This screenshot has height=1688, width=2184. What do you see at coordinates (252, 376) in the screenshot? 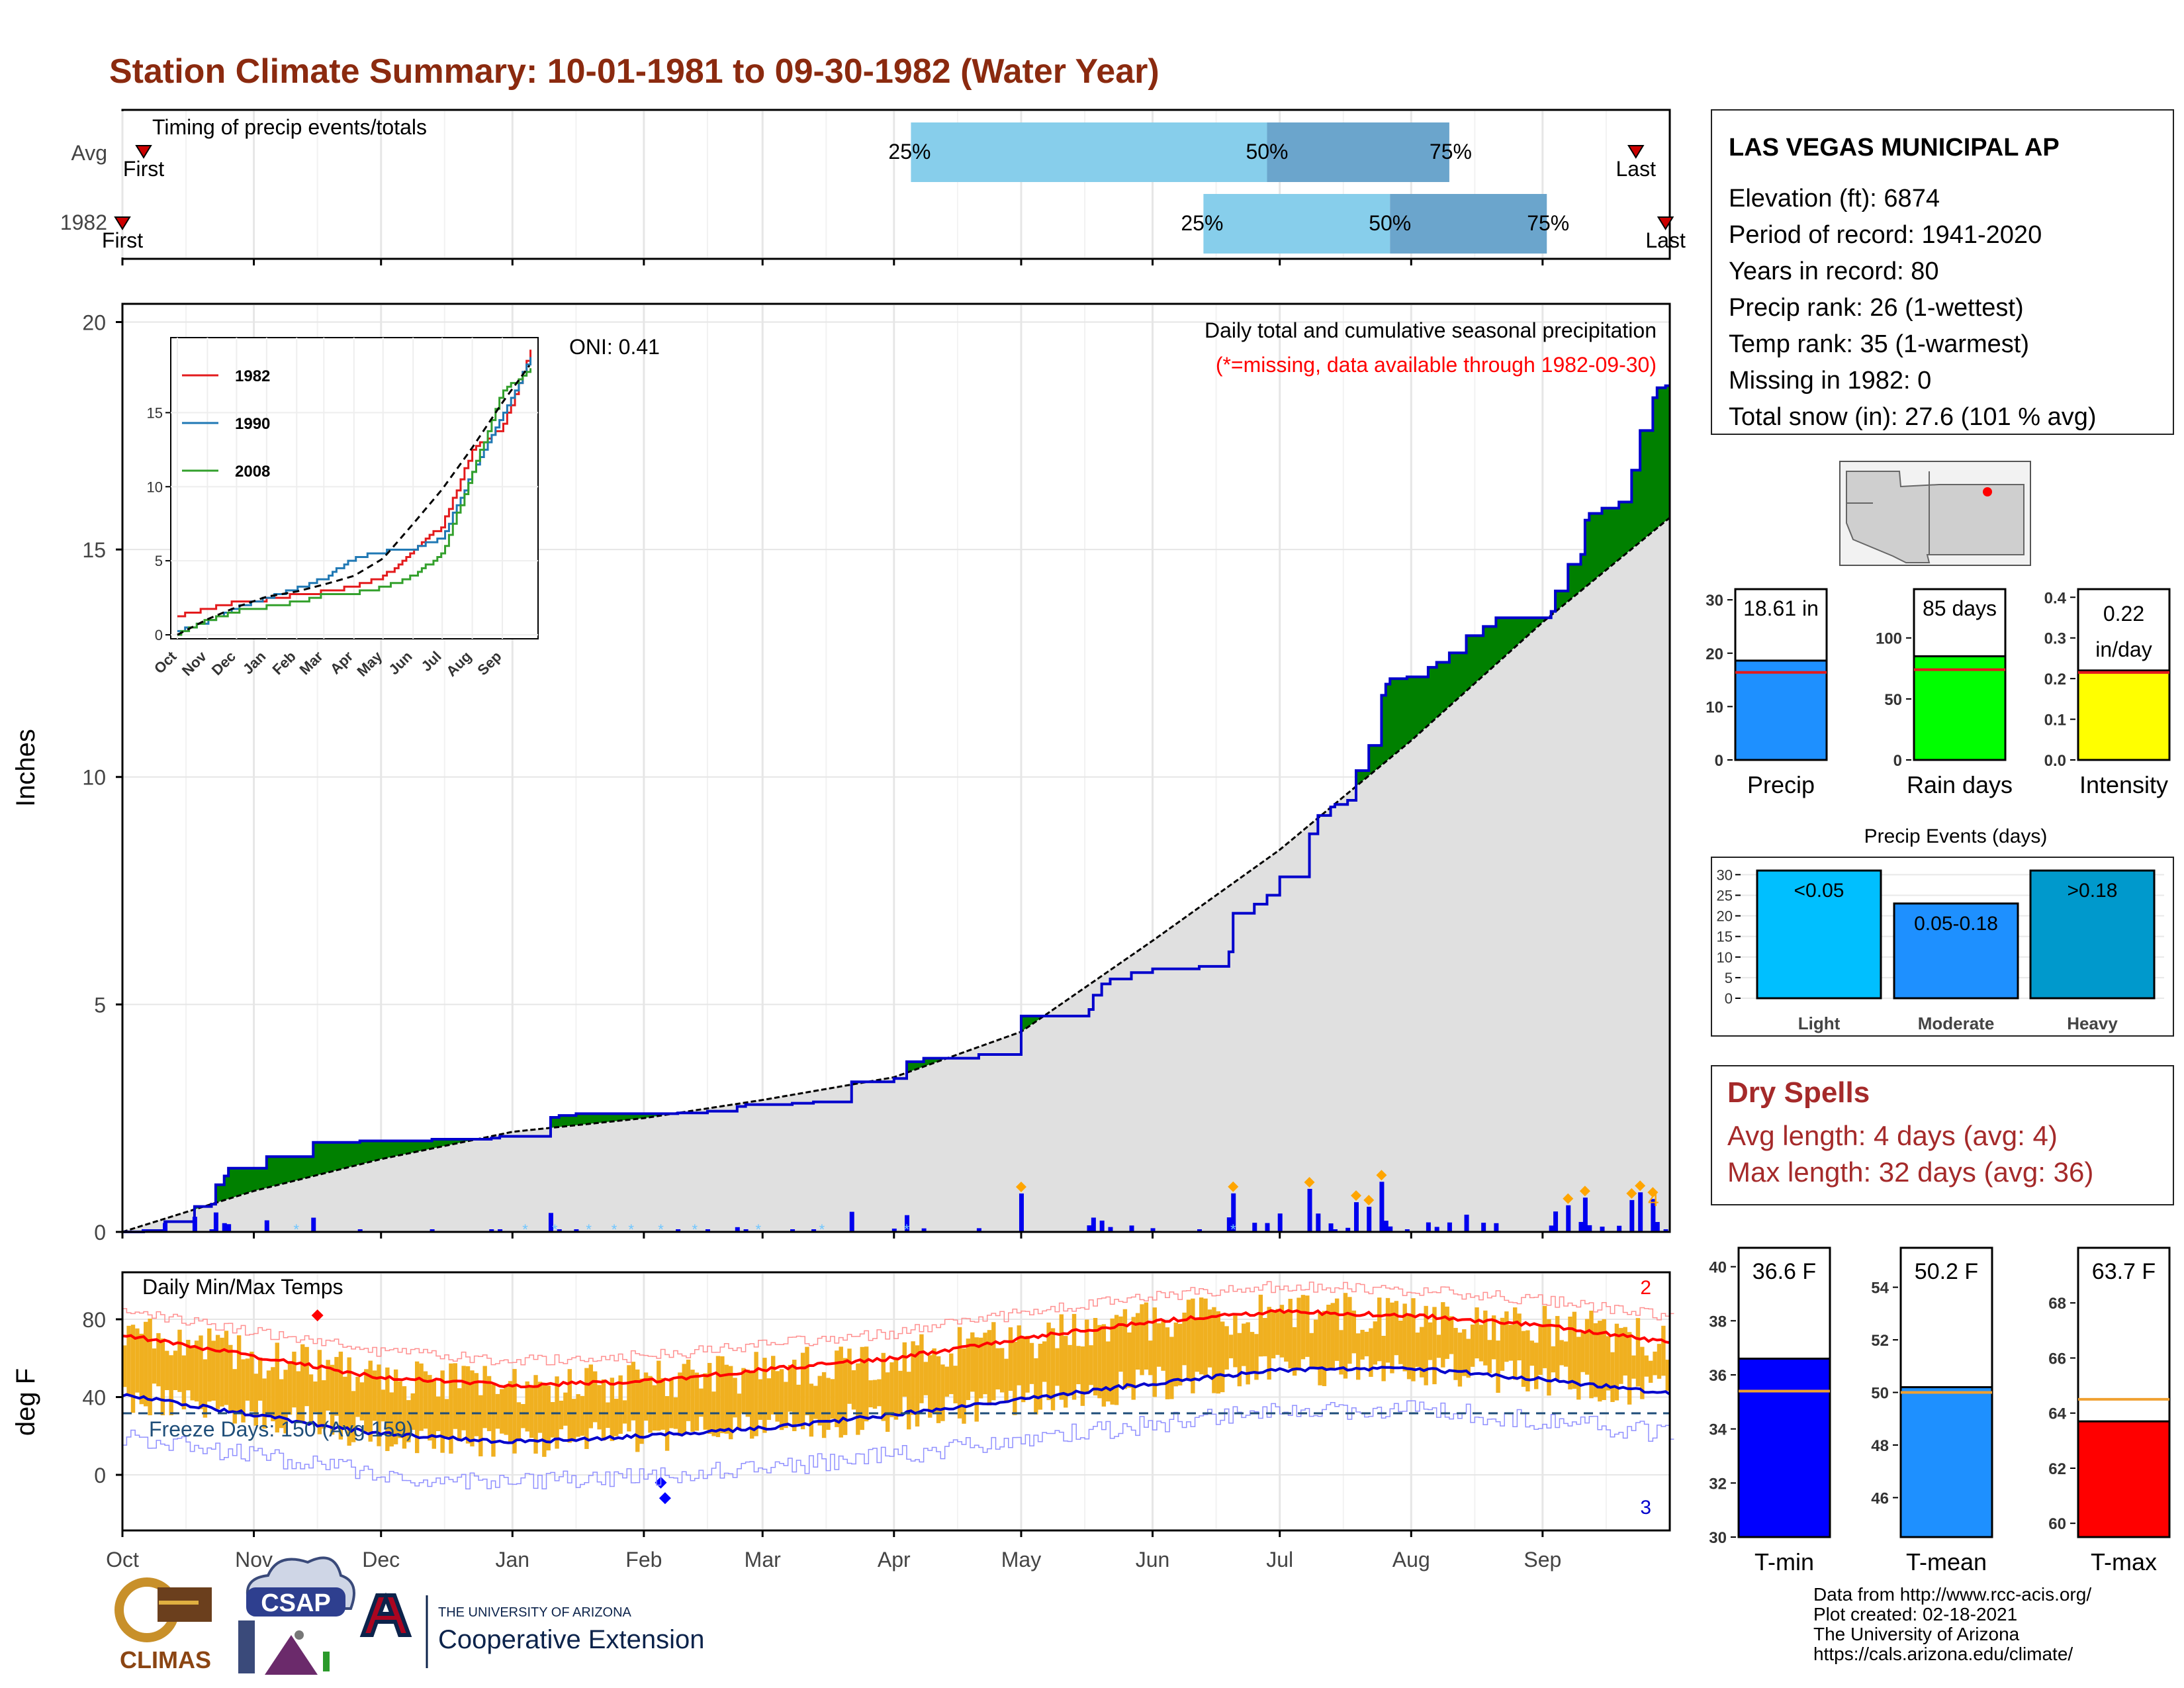
I see `inset-legend-label: 1982` at bounding box center [252, 376].